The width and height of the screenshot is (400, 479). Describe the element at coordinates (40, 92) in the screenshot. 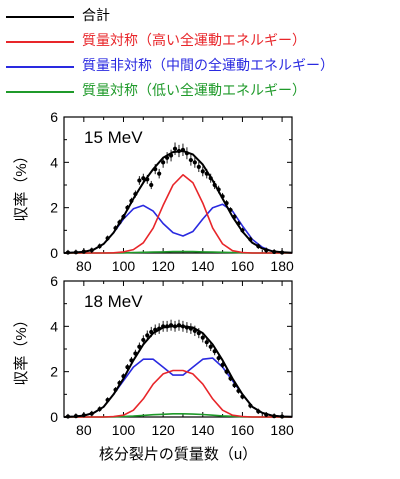

I see `legend-line-symmetric-low` at that location.